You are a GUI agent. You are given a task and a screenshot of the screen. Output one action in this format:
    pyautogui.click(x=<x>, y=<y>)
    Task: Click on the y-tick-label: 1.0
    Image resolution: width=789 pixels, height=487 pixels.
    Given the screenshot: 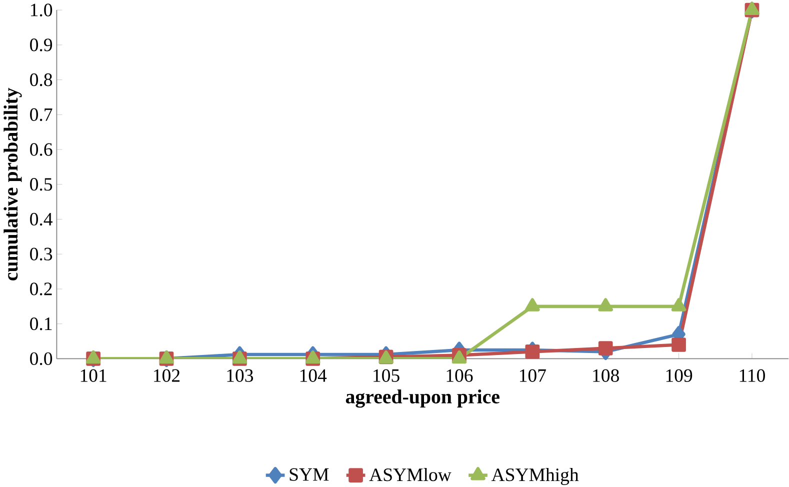 What is the action you would take?
    pyautogui.click(x=41, y=10)
    